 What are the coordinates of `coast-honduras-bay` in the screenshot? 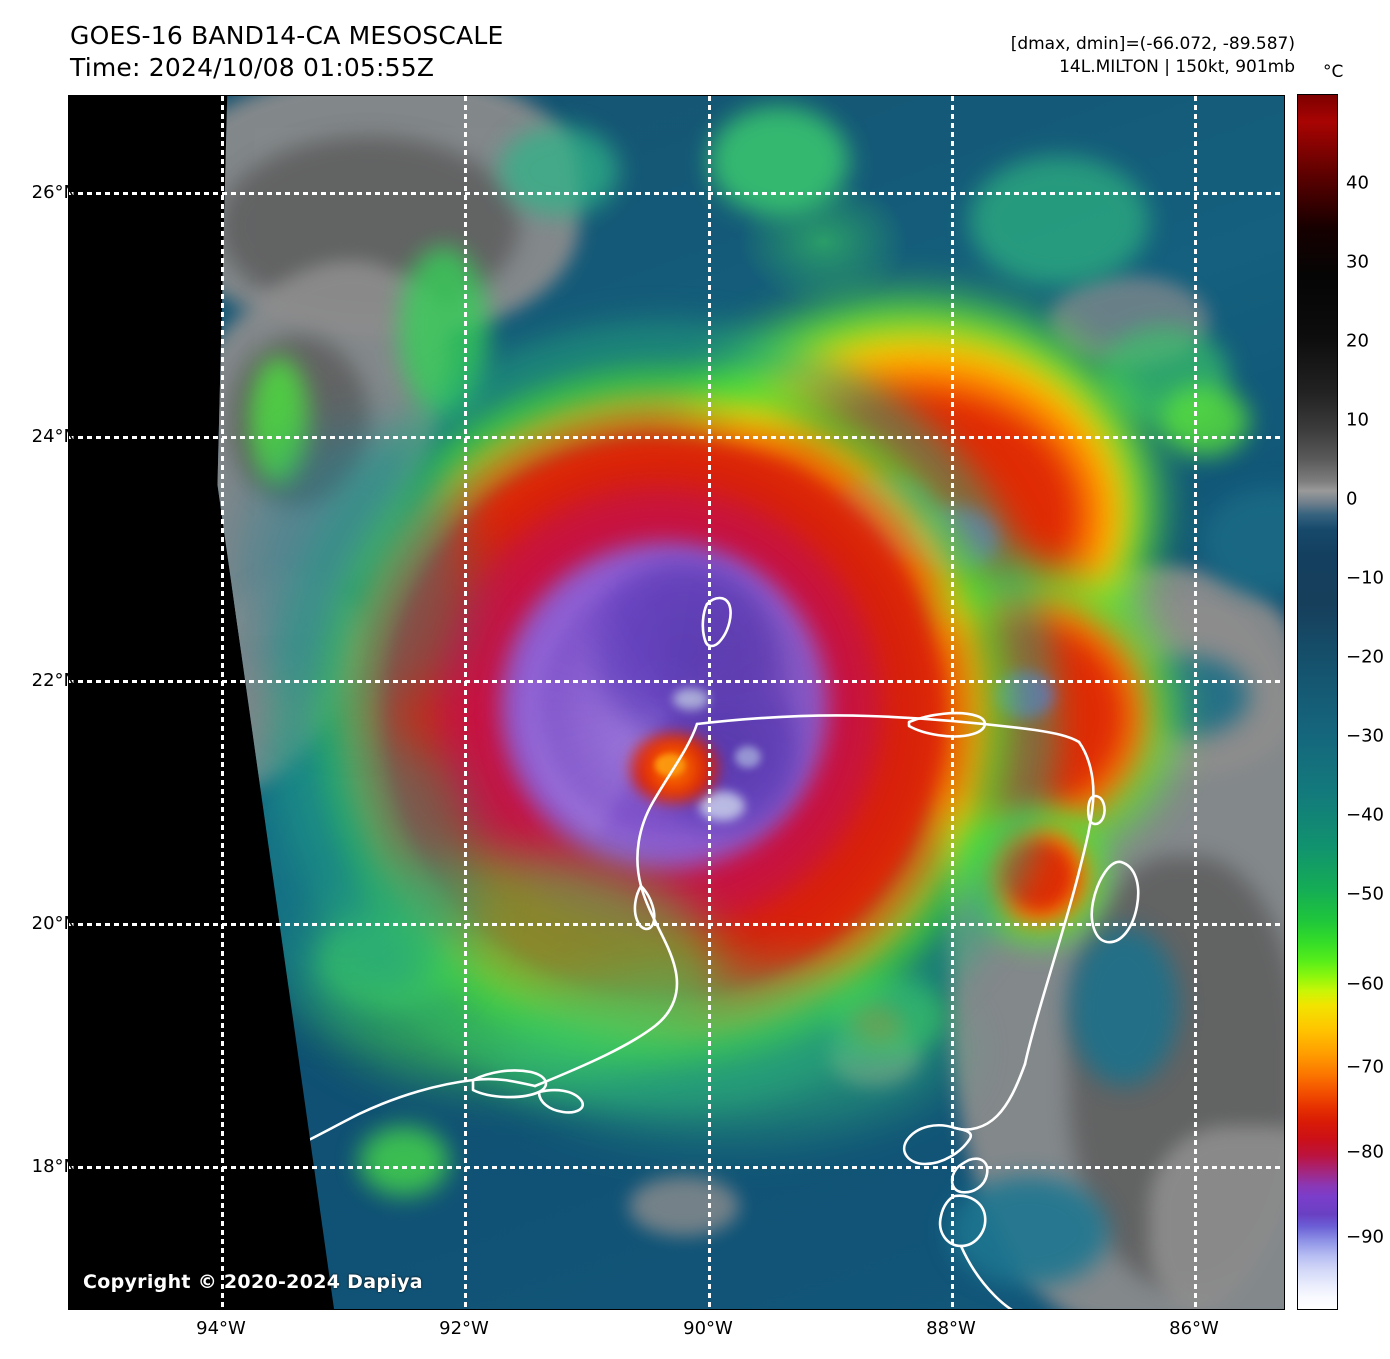 It's located at (937, 1145).